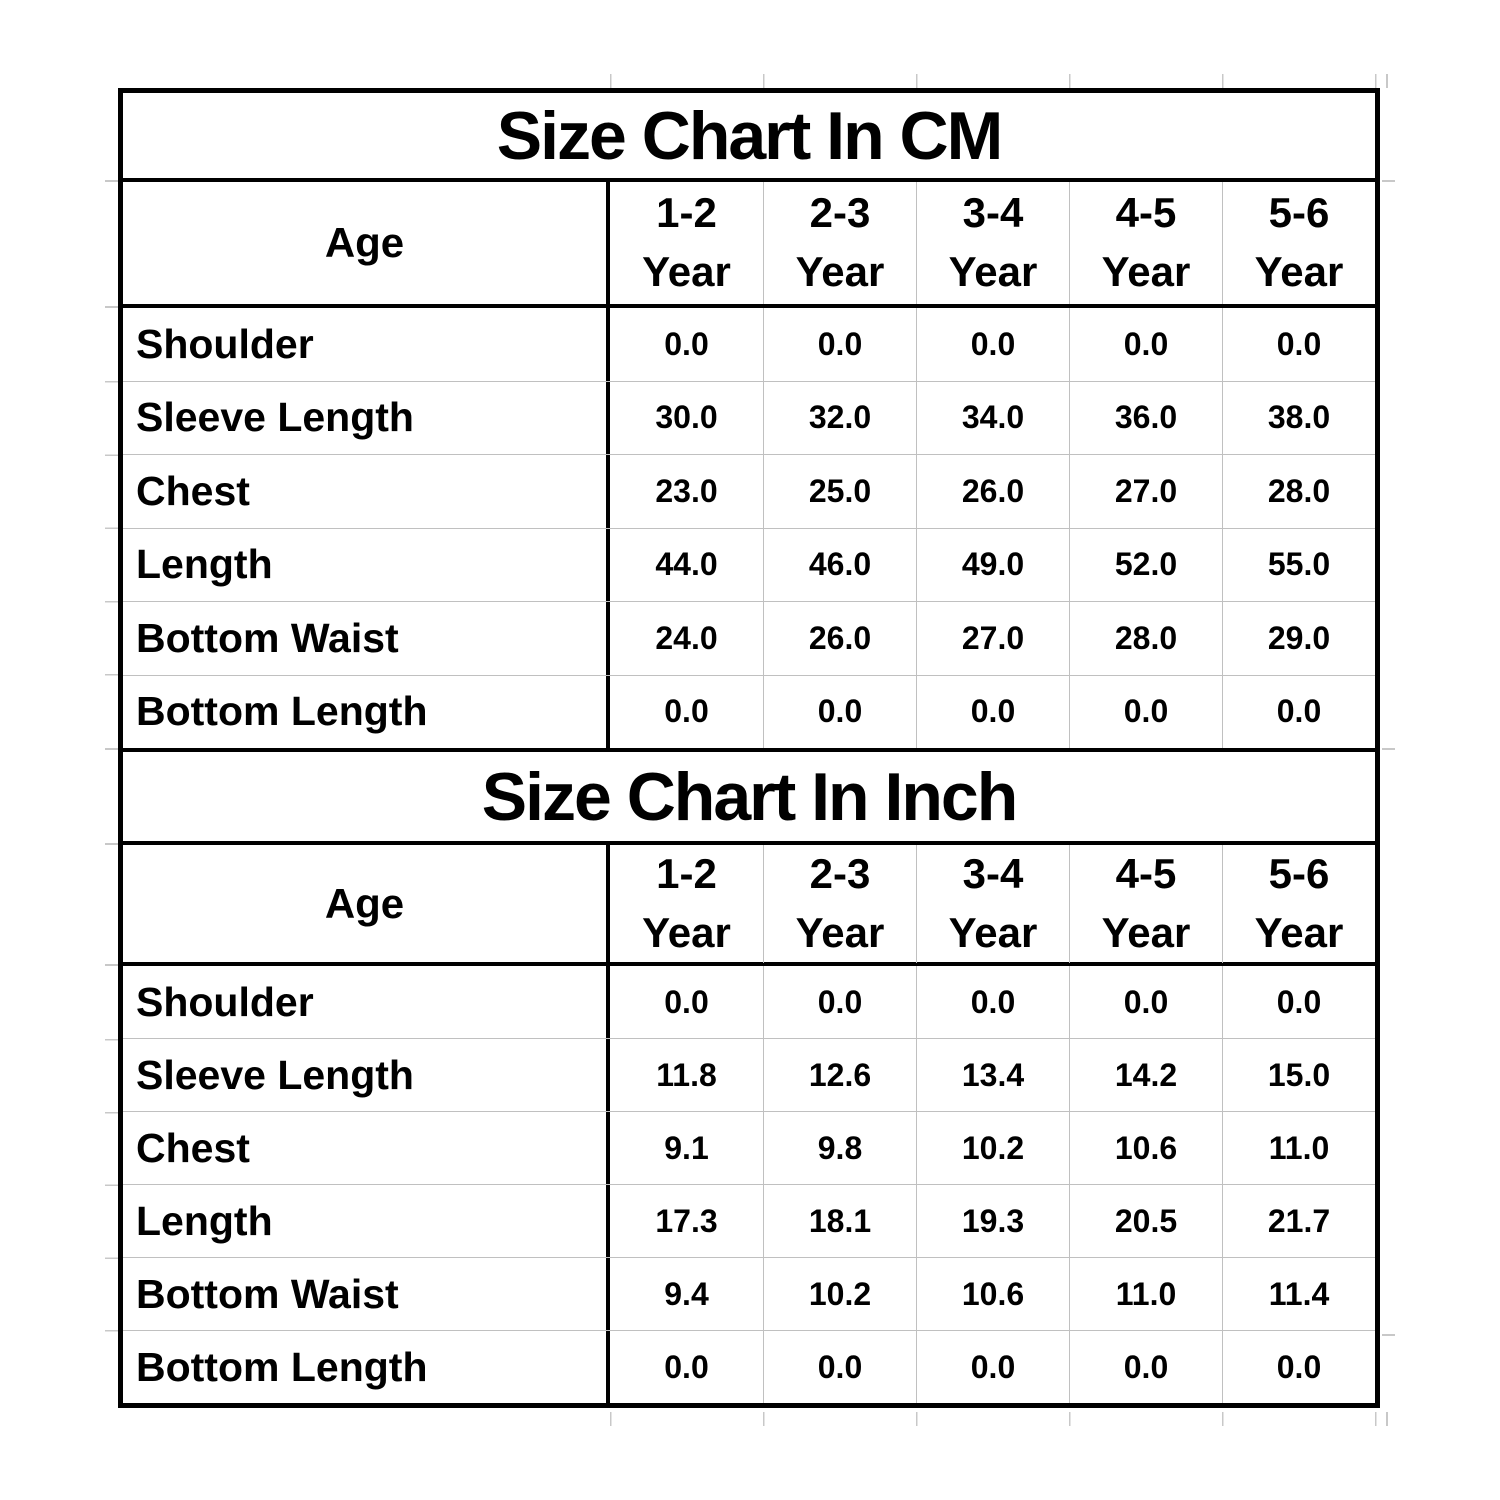  What do you see at coordinates (1145, 904) in the screenshot?
I see `year-header-cell: 4-5 Year` at bounding box center [1145, 904].